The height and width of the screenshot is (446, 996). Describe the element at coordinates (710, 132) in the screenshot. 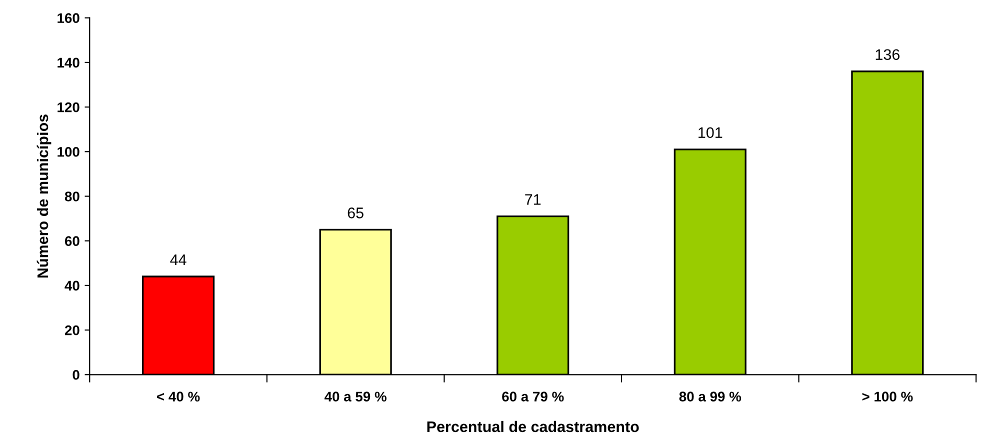

I see `data-label: 101` at that location.